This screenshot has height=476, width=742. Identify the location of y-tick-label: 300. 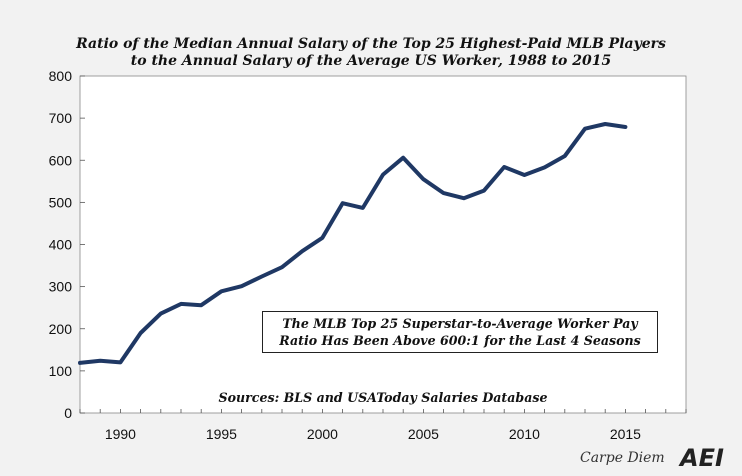
(61, 287).